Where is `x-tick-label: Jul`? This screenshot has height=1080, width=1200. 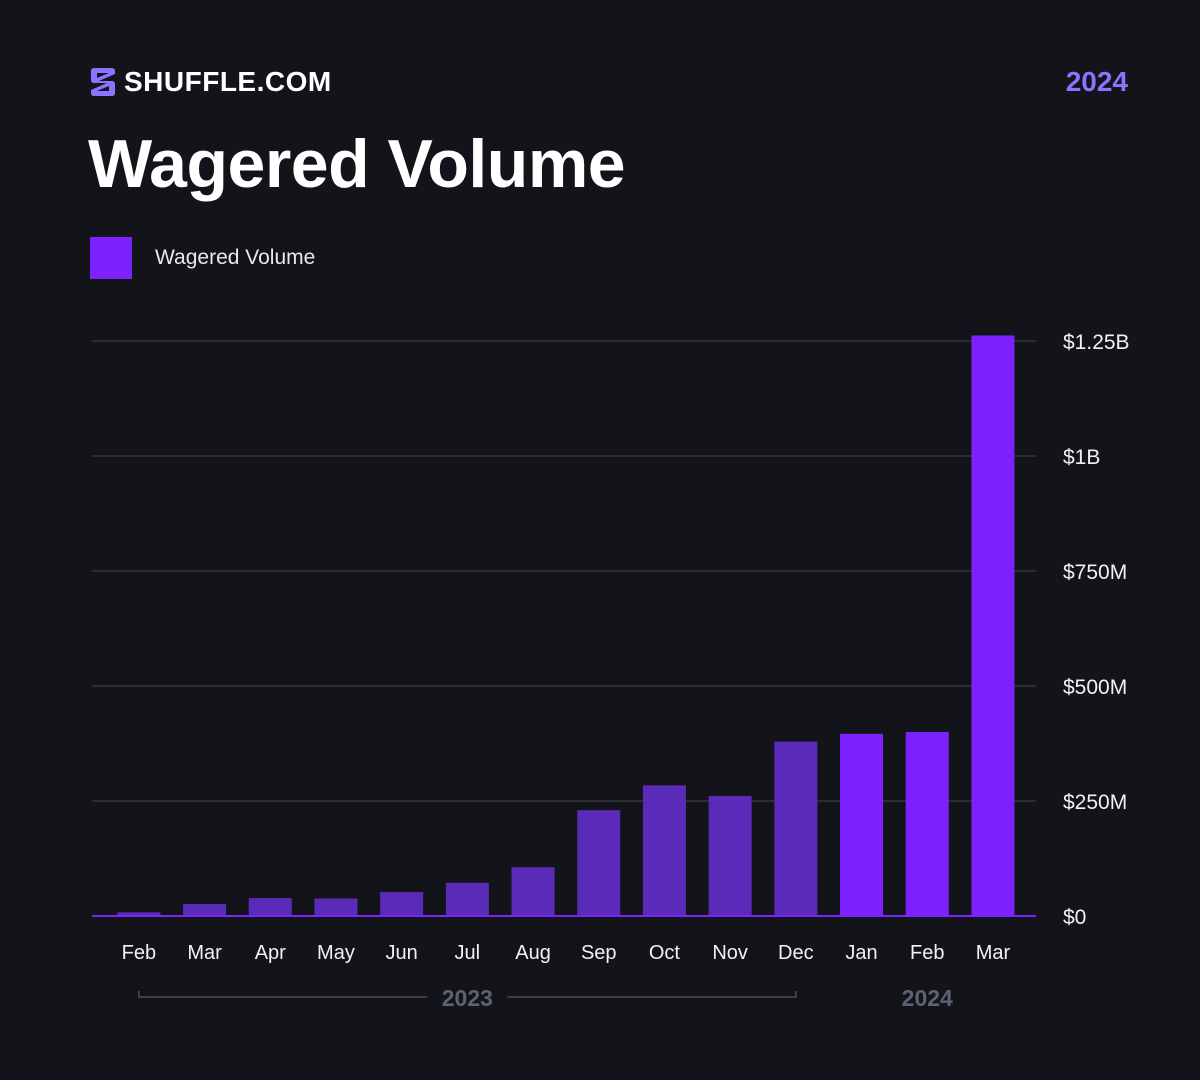 x-tick-label: Jul is located at coordinates (468, 953).